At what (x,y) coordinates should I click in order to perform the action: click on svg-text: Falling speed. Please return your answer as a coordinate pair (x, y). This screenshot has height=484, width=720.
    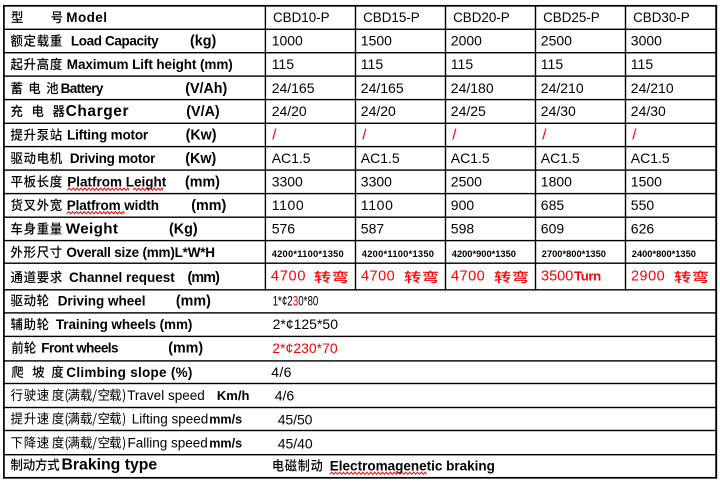
    Looking at the image, I should click on (168, 443).